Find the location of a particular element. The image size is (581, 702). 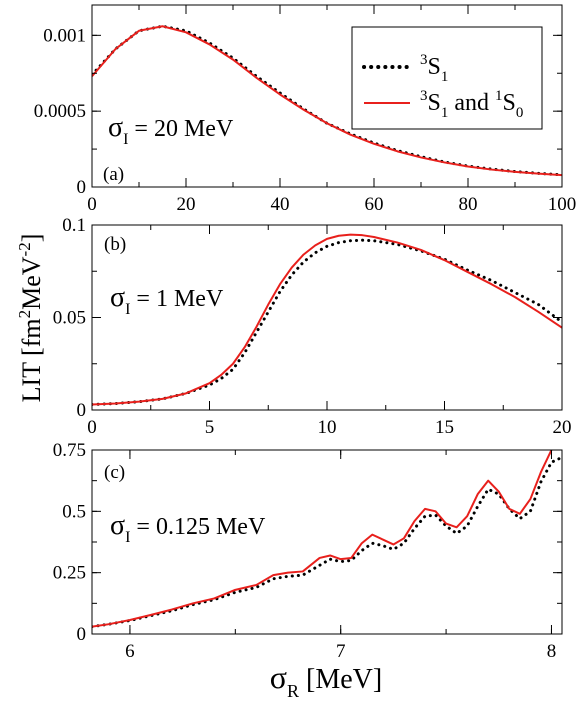

y-tick-label: 0.25 is located at coordinates (69, 573).